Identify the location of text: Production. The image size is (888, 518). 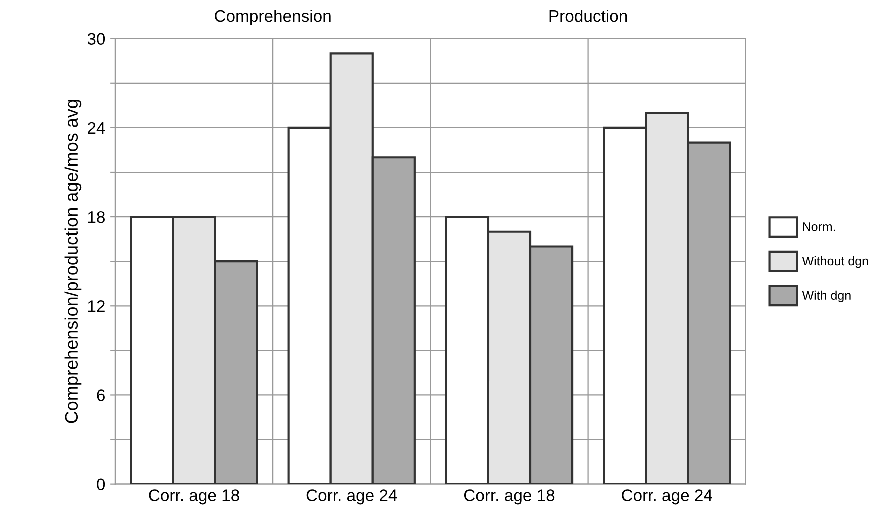
(589, 16).